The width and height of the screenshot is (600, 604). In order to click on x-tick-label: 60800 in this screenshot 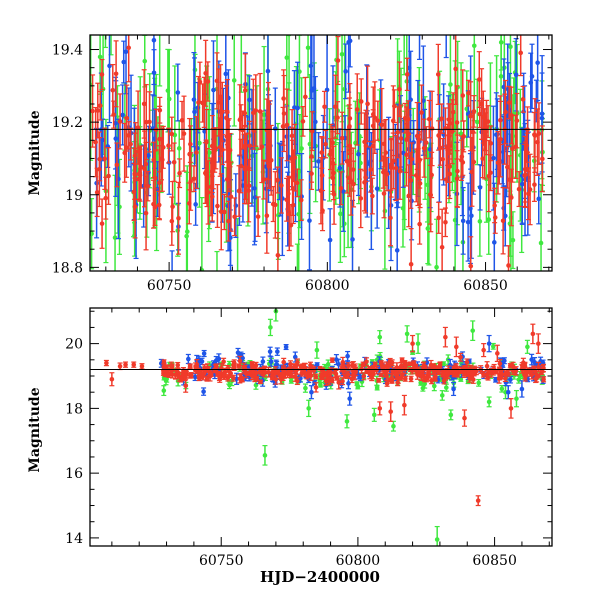, I will do `click(327, 286)`.